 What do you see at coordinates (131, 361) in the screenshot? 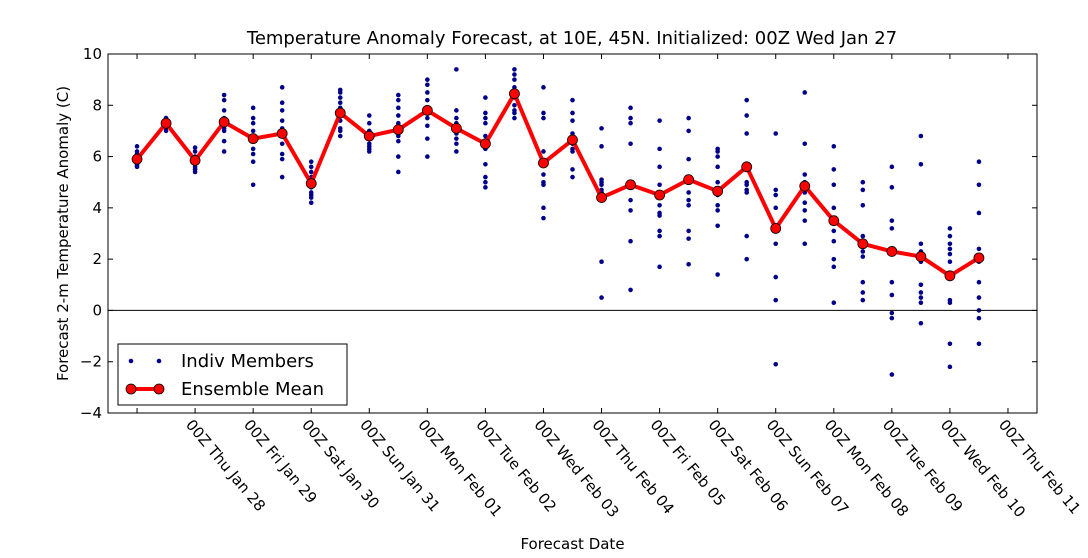
I see `legend-member-dot` at bounding box center [131, 361].